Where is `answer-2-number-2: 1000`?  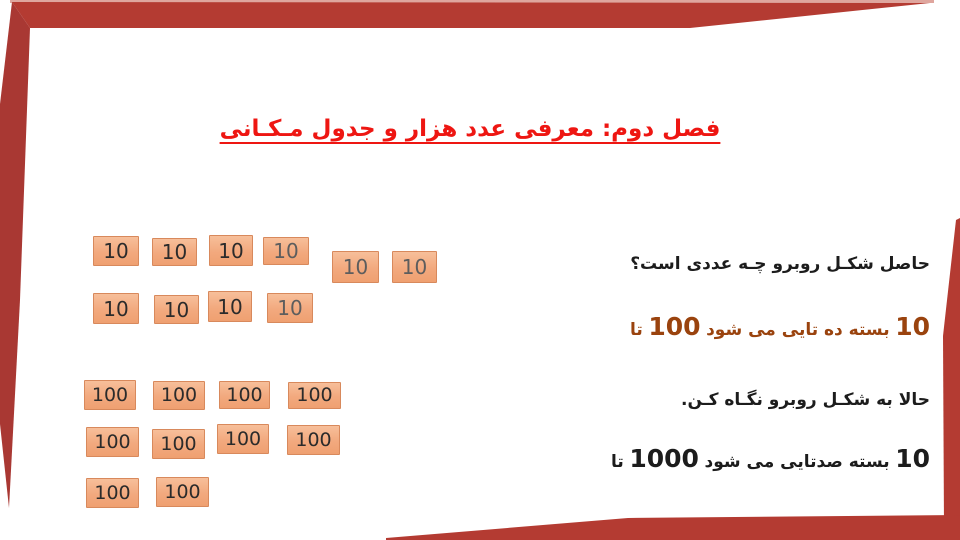 answer-2-number-2: 1000 is located at coordinates (664, 458).